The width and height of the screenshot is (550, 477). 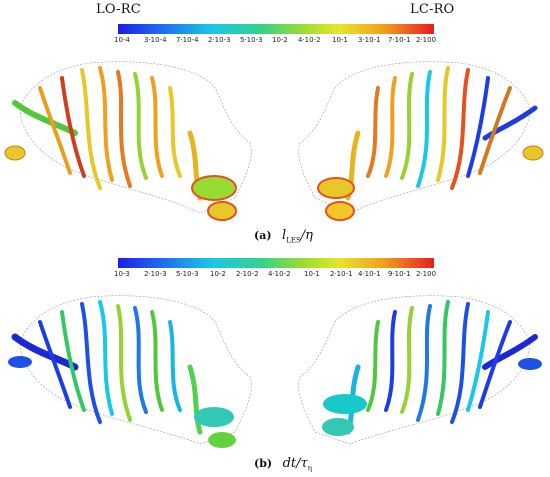 I want to click on colorbar-b, so click(x=276, y=263).